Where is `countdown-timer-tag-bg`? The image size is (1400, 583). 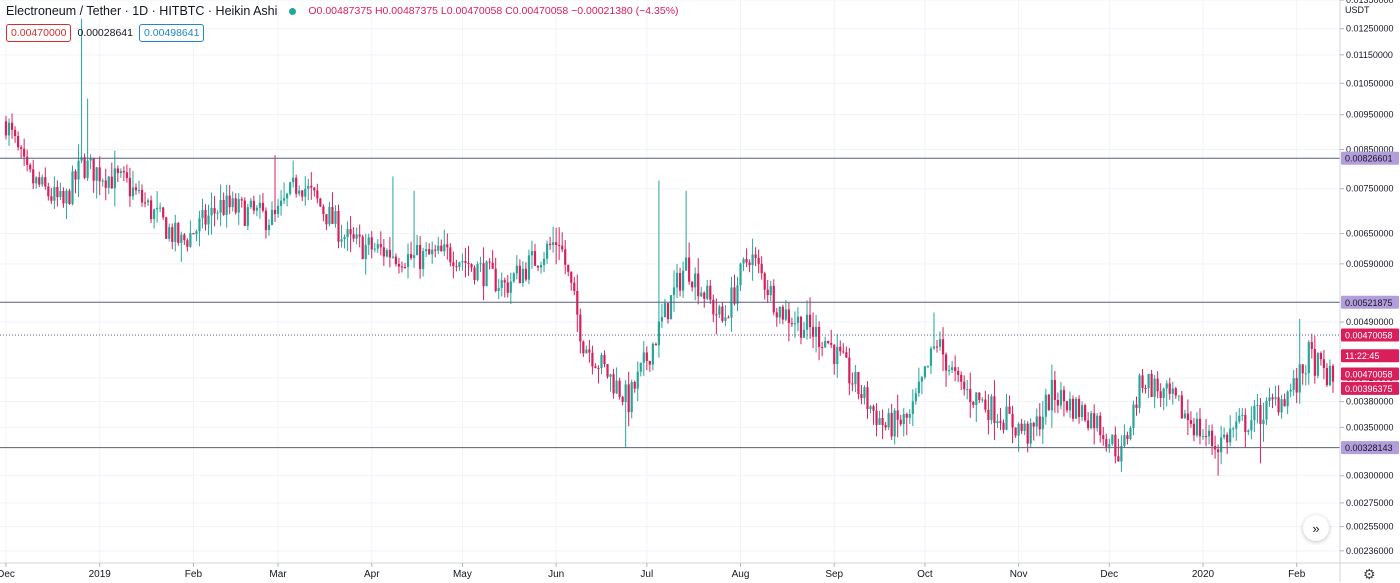 countdown-timer-tag-bg is located at coordinates (1370, 356).